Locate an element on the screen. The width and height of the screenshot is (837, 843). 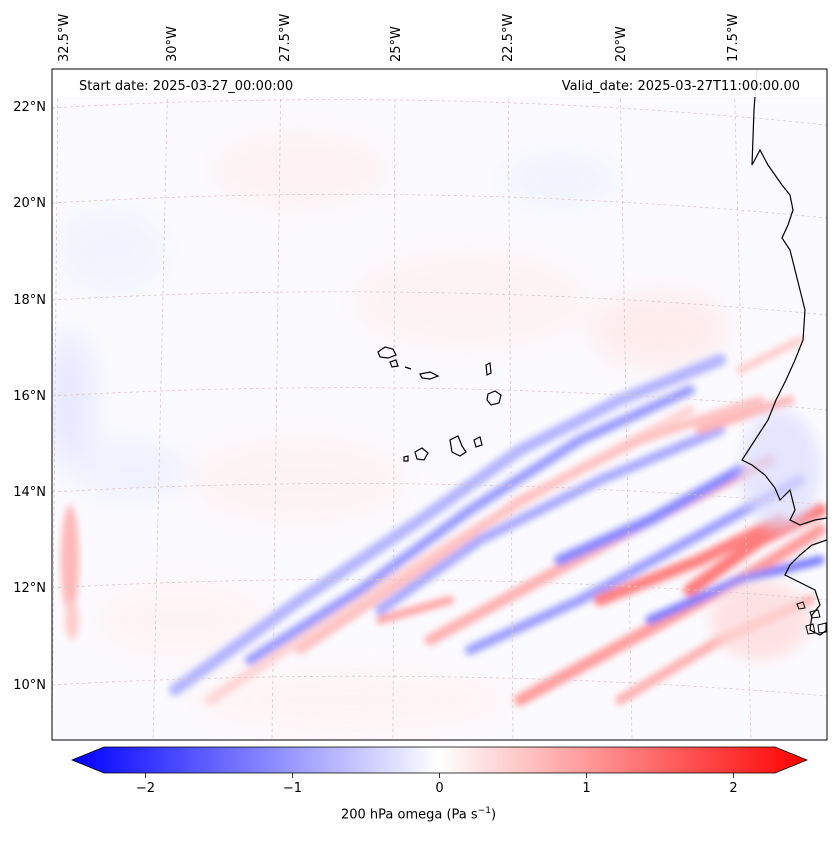
band-soften is located at coordinates (765, 535).